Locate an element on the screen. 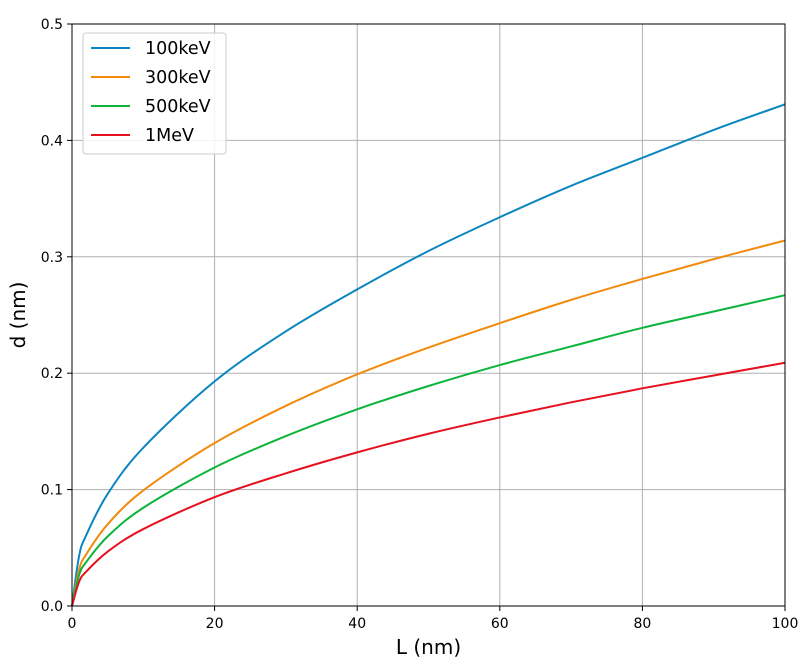 This screenshot has width=806, height=665. x-tick-label: 20 is located at coordinates (215, 624).